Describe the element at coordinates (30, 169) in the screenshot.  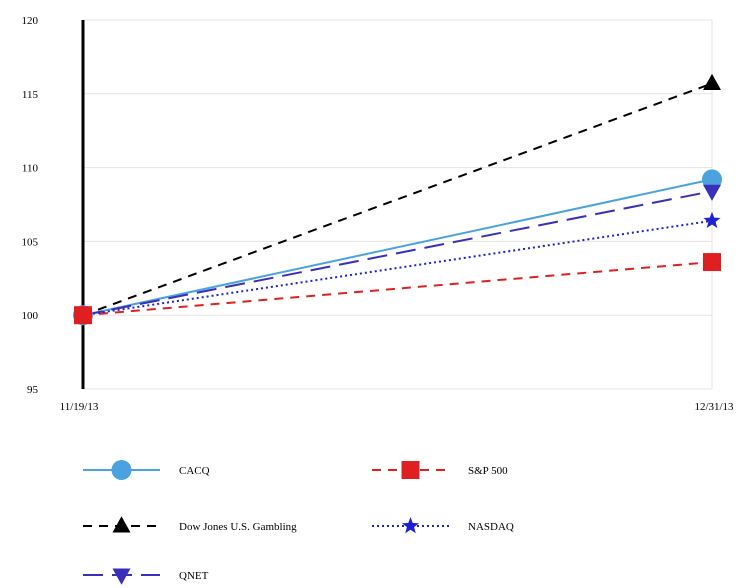
I see `y-tick-label-110: 110` at that location.